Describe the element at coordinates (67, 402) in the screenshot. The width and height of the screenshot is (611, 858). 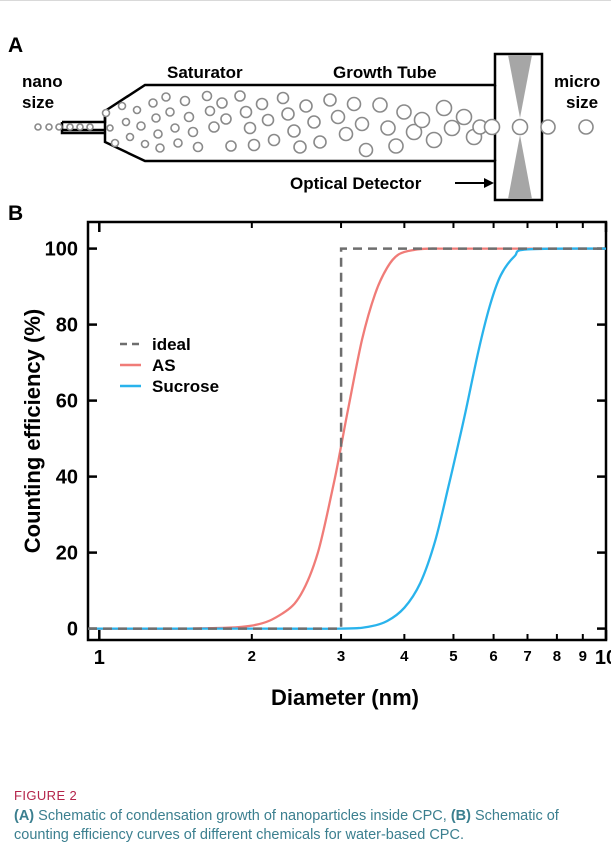
I see `y-tick-label: 60` at that location.